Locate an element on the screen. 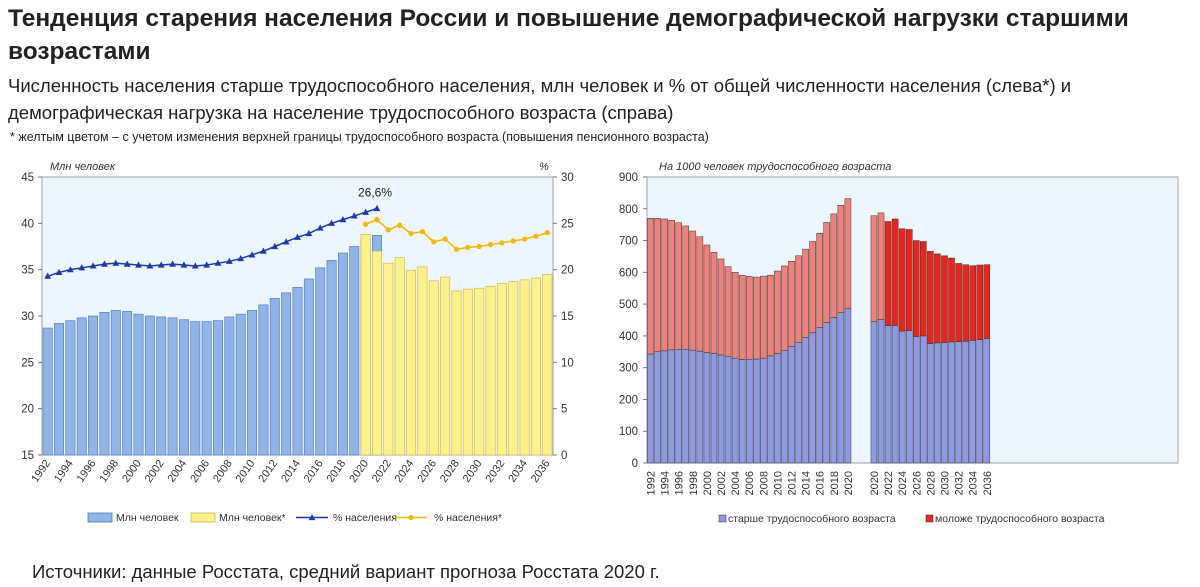  x-tick-h-2018: 2018 is located at coordinates (835, 483).